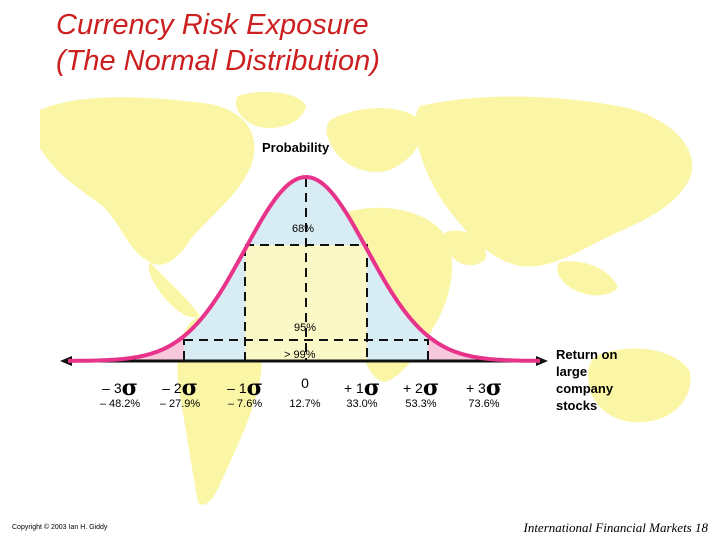  I want to click on map-central-america, so click(174, 290).